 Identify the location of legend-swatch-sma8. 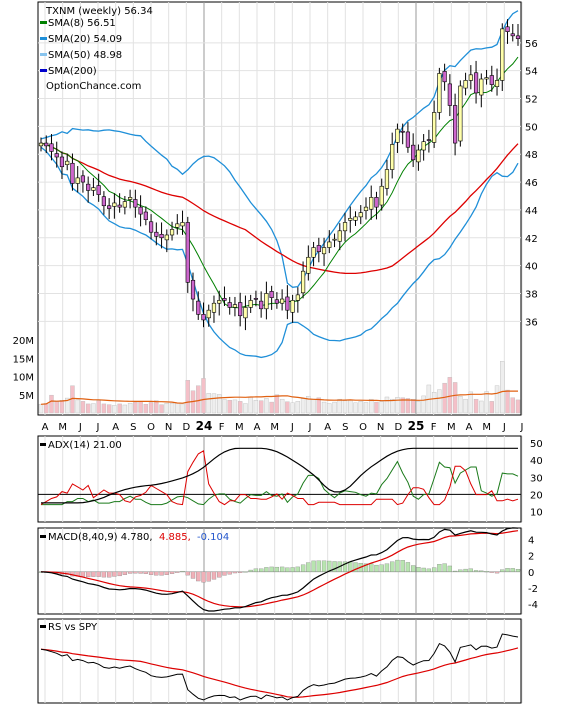
(43, 22).